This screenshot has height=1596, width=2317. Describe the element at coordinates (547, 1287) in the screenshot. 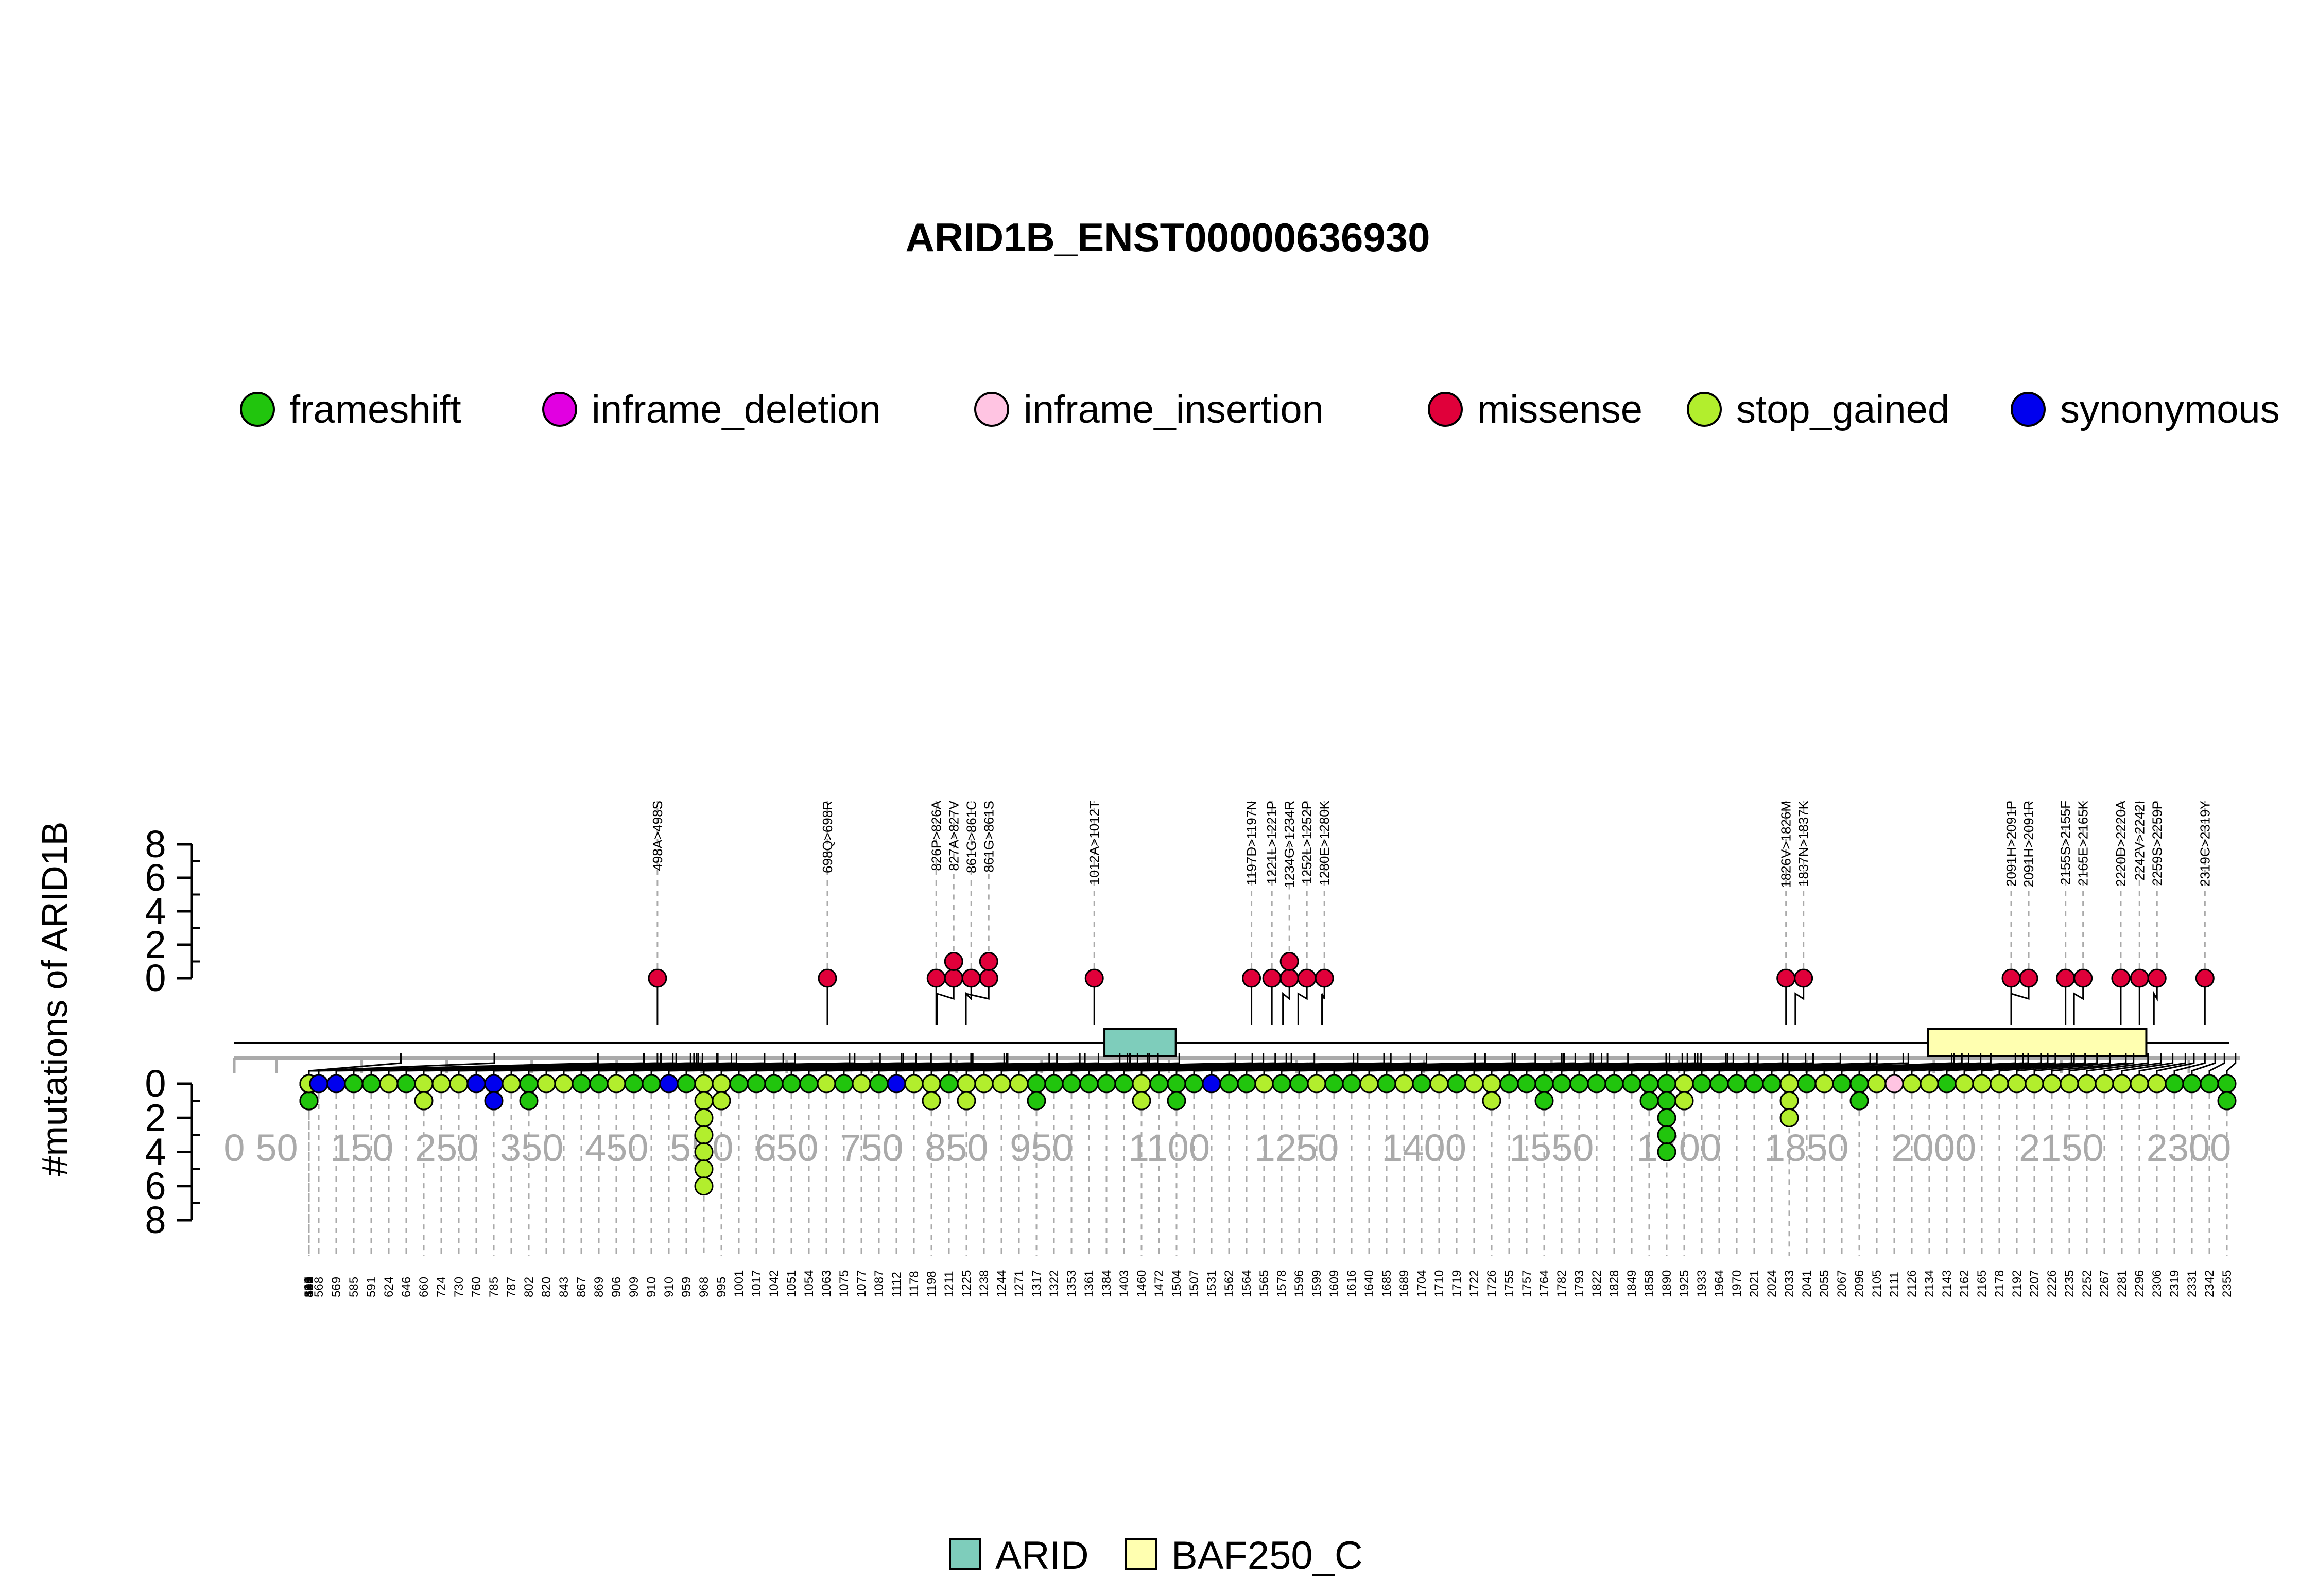

I see `bottom-mutation-label: 820` at that location.